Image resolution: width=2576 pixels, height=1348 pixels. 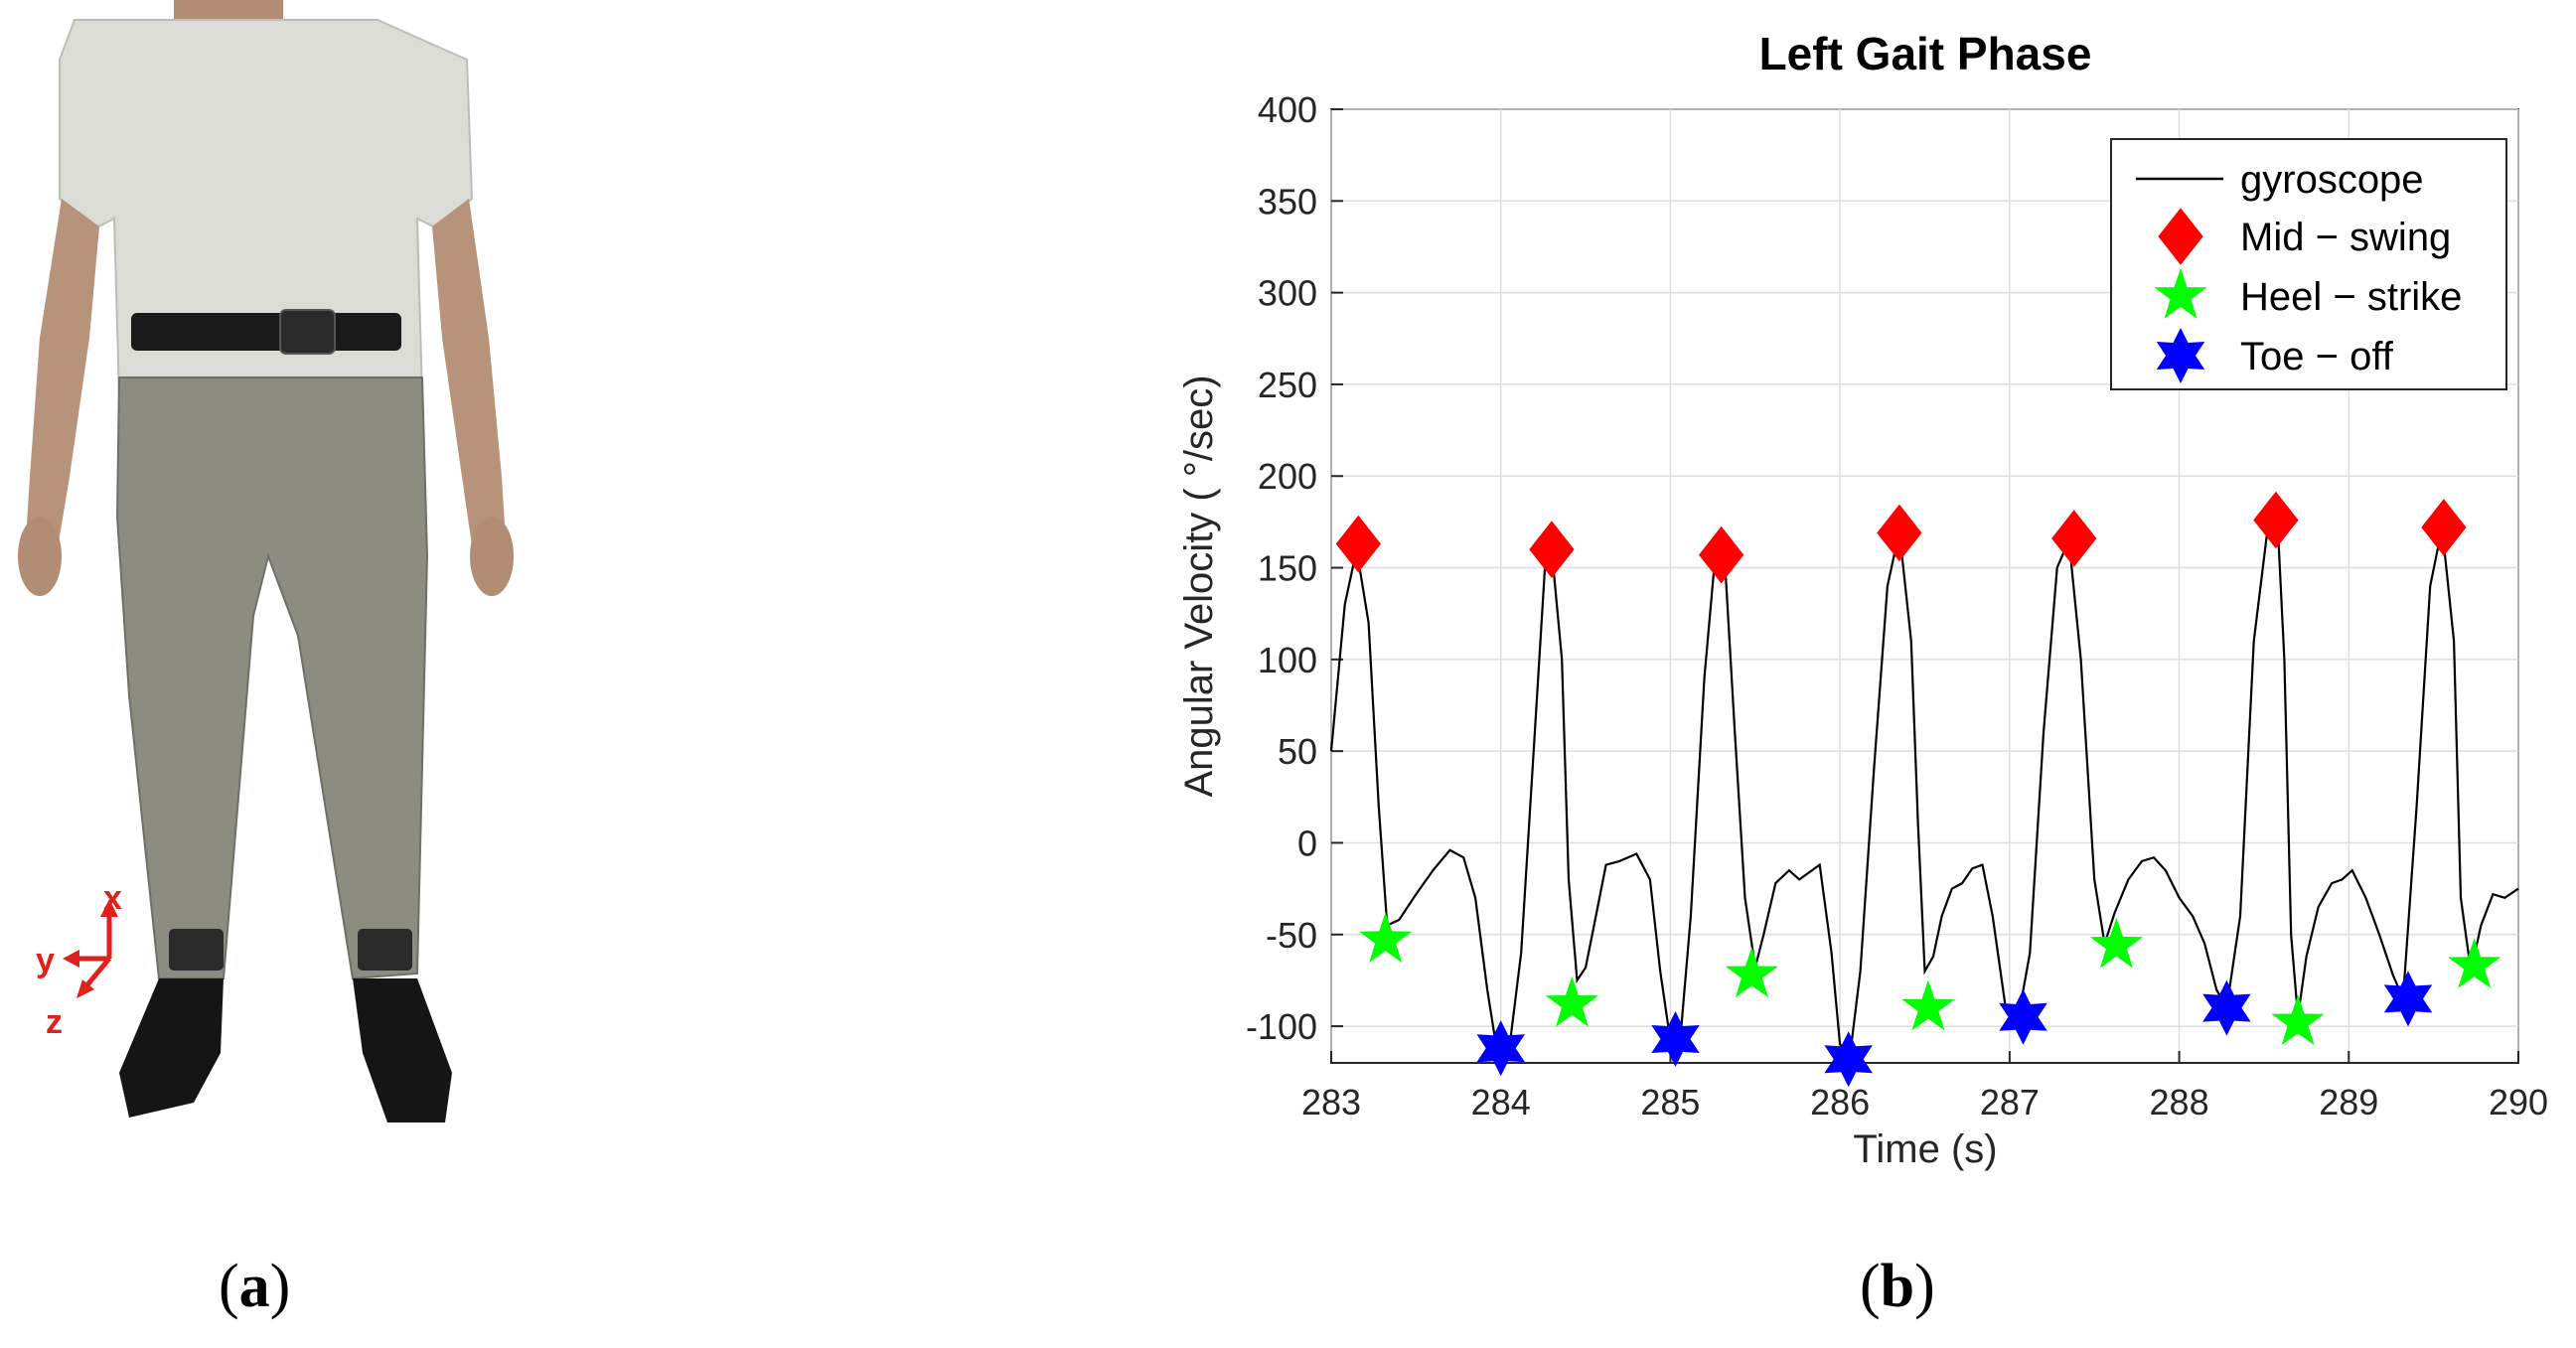 I want to click on legend-label-gyroscope: gyroscope, so click(x=2332, y=180).